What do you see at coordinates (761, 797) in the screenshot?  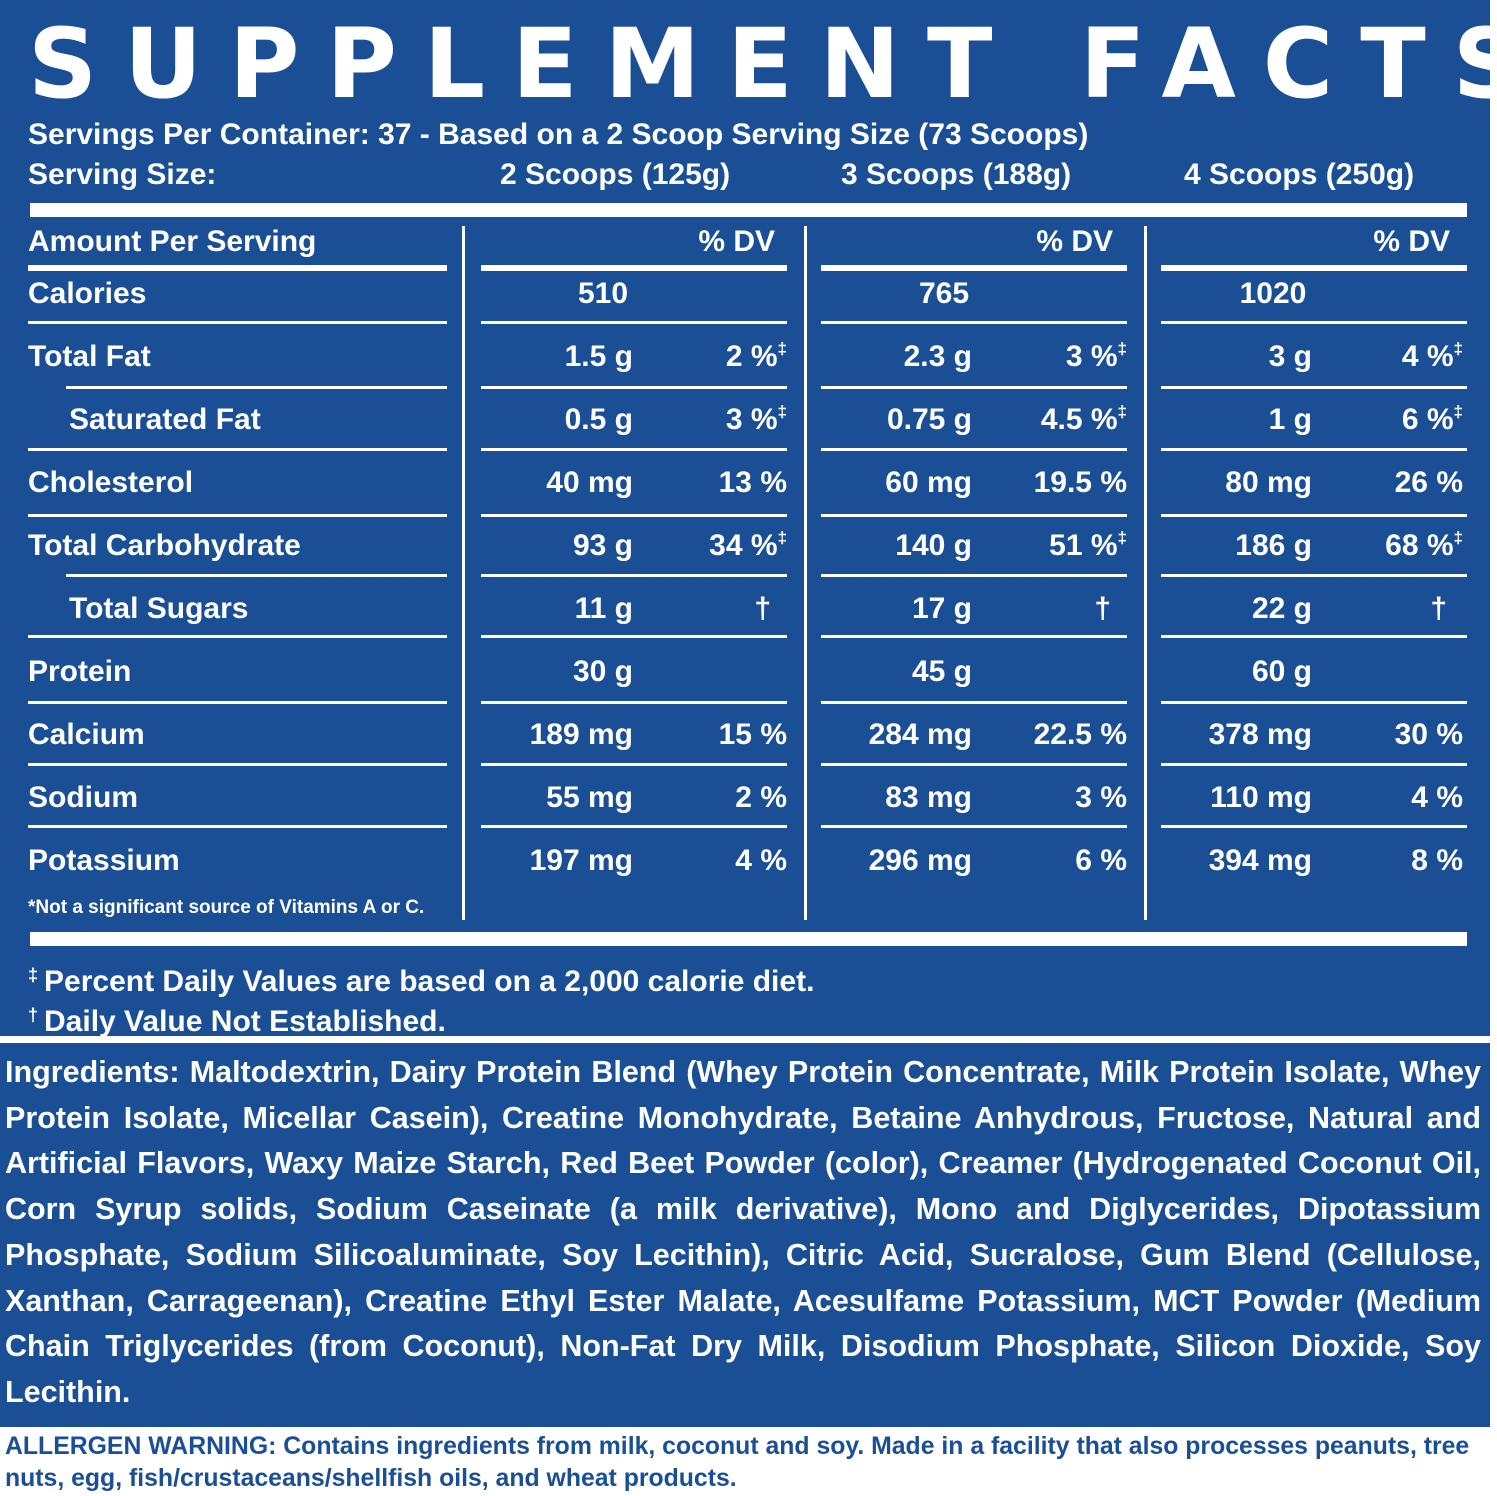 I see `daily-value-text: 2 %` at bounding box center [761, 797].